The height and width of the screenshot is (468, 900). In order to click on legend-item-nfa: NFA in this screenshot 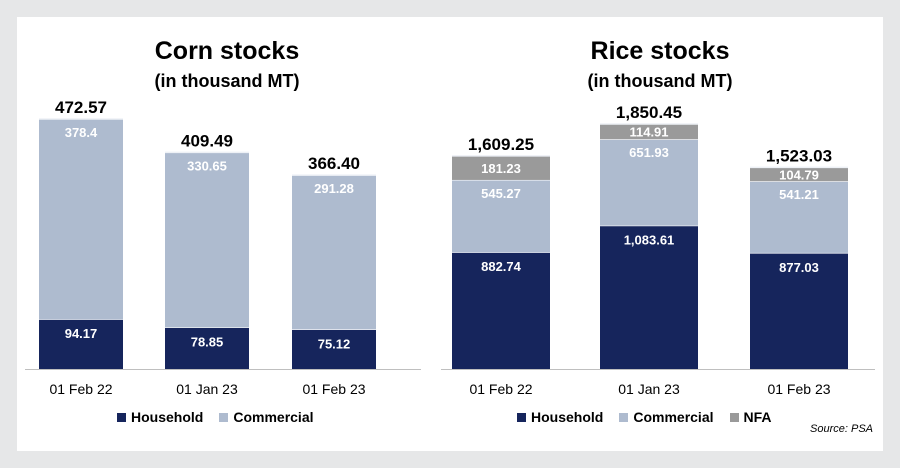, I will do `click(750, 417)`.